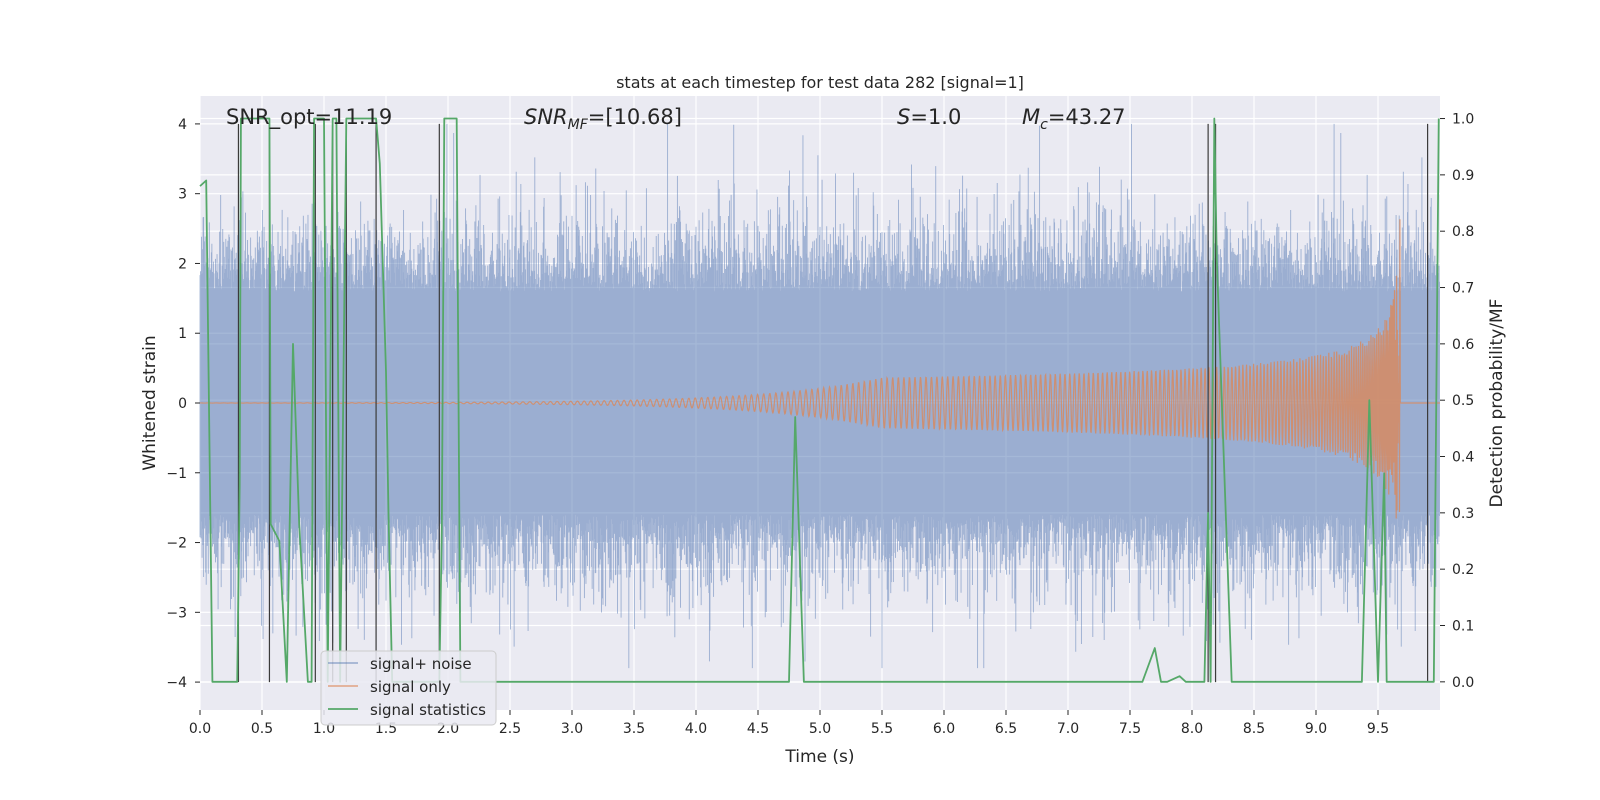 Image resolution: width=1600 pixels, height=800 pixels. I want to click on s-annotation: S=1.0, so click(929, 117).